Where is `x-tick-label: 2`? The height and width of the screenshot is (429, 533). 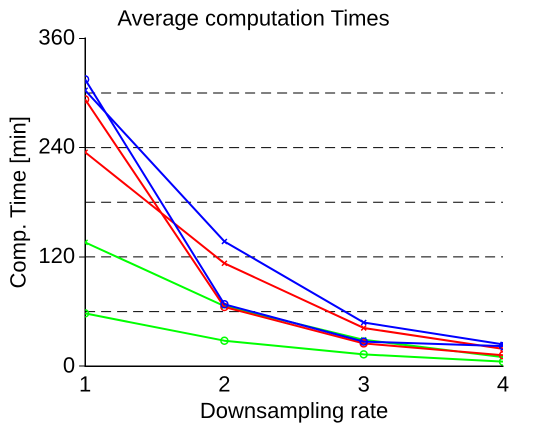
x-tick-label: 2 is located at coordinates (224, 383).